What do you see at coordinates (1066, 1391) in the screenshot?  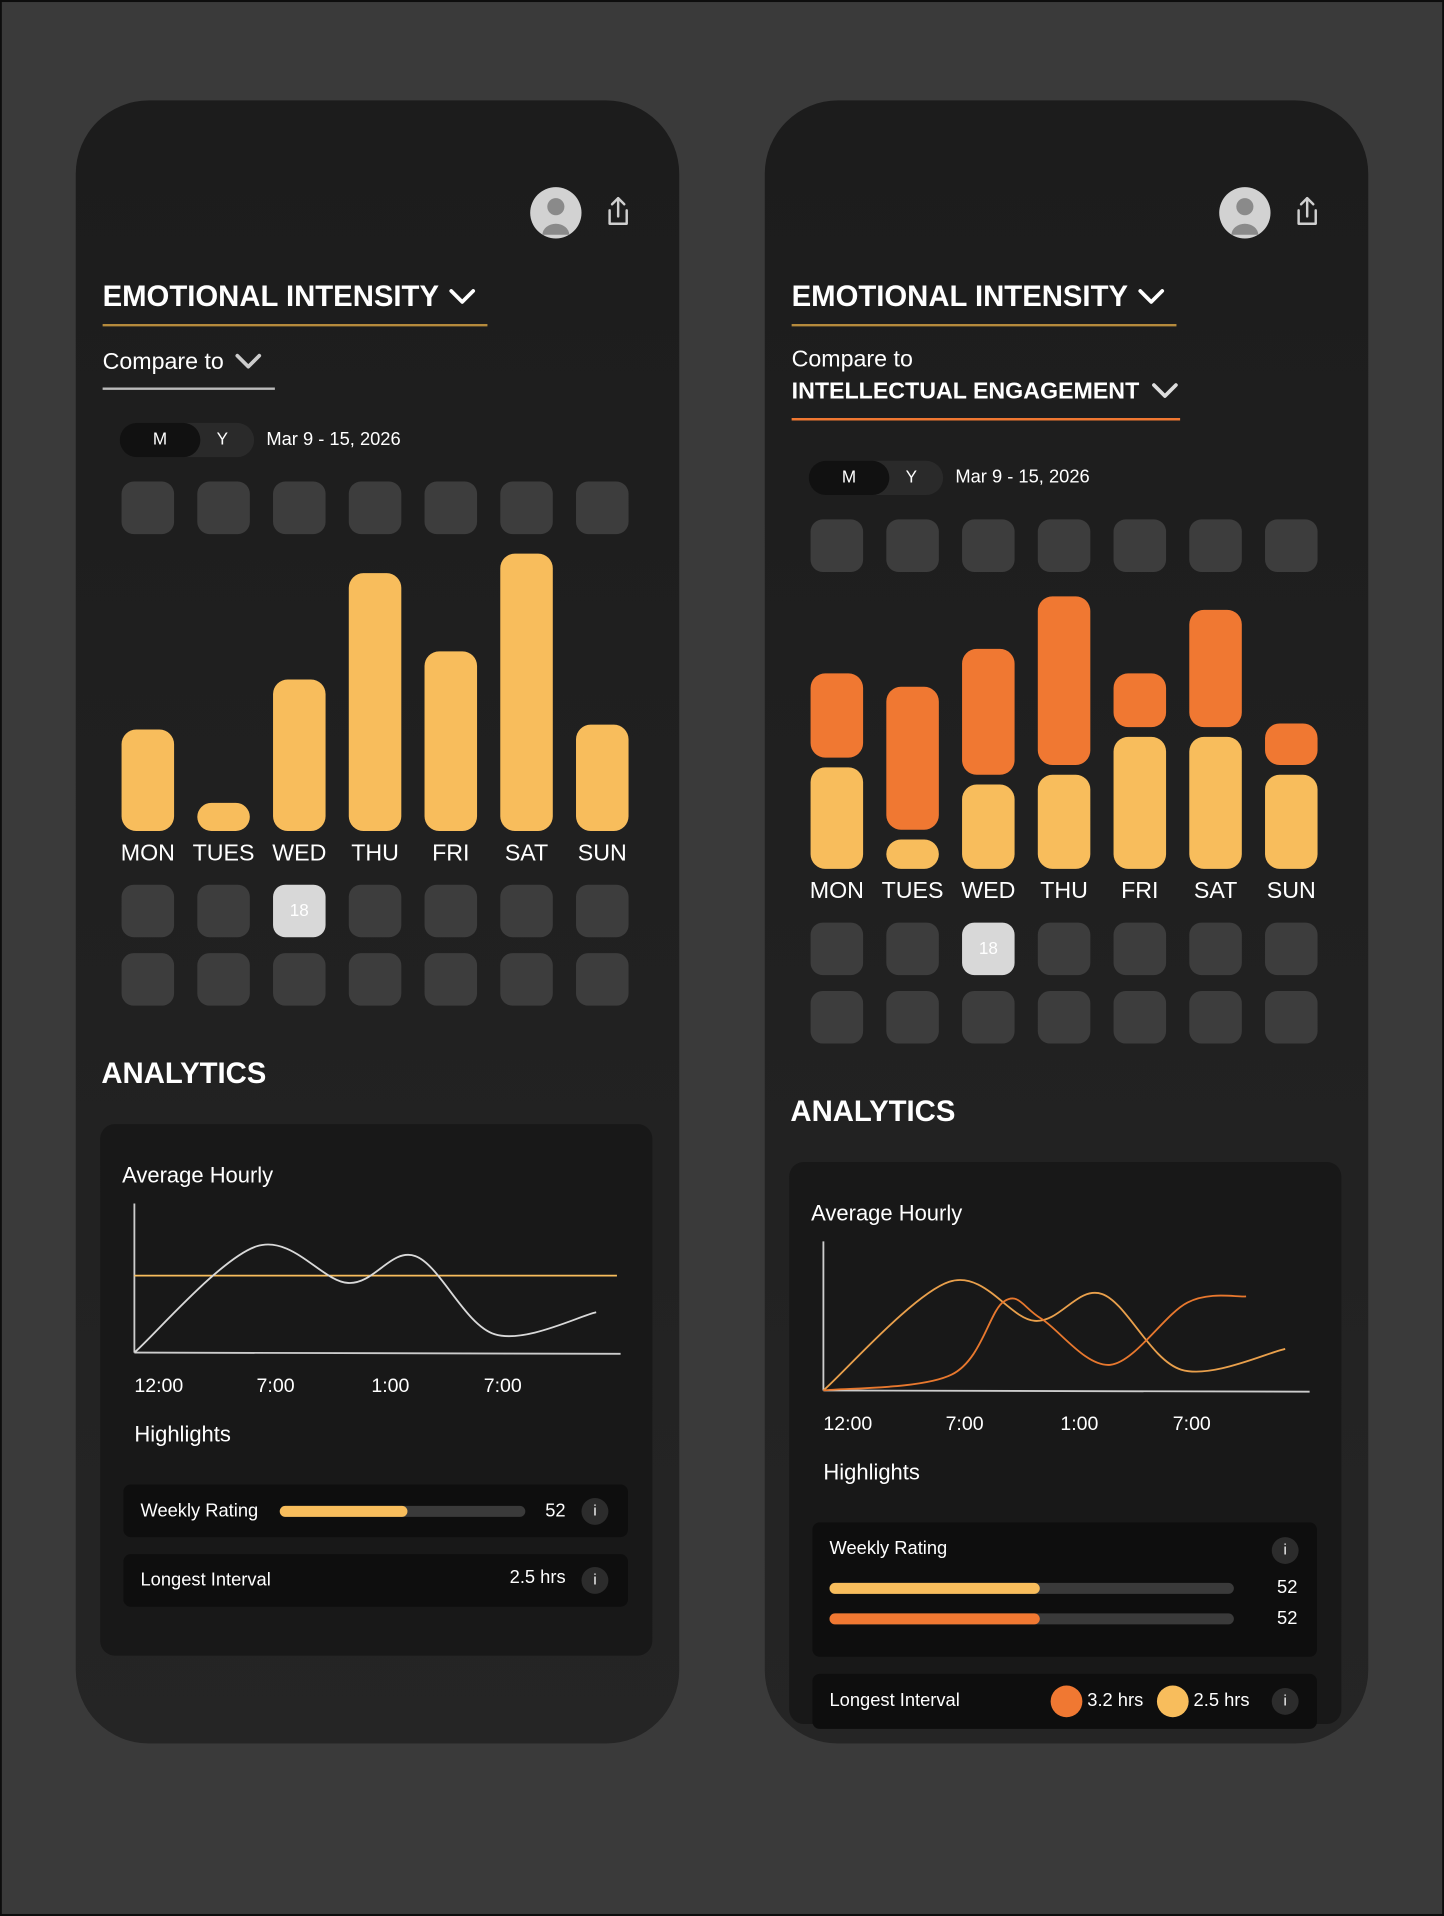 I see `x-axis` at bounding box center [1066, 1391].